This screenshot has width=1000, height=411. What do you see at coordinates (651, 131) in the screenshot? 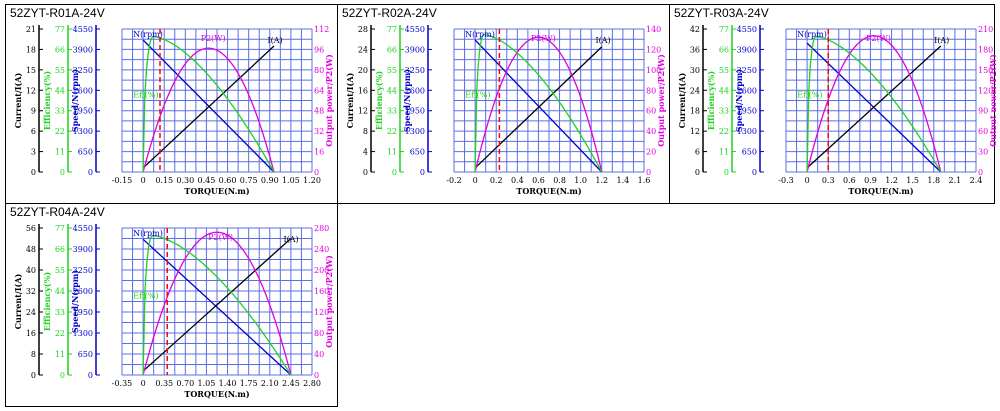
I see `power-tick-label: 40` at bounding box center [651, 131].